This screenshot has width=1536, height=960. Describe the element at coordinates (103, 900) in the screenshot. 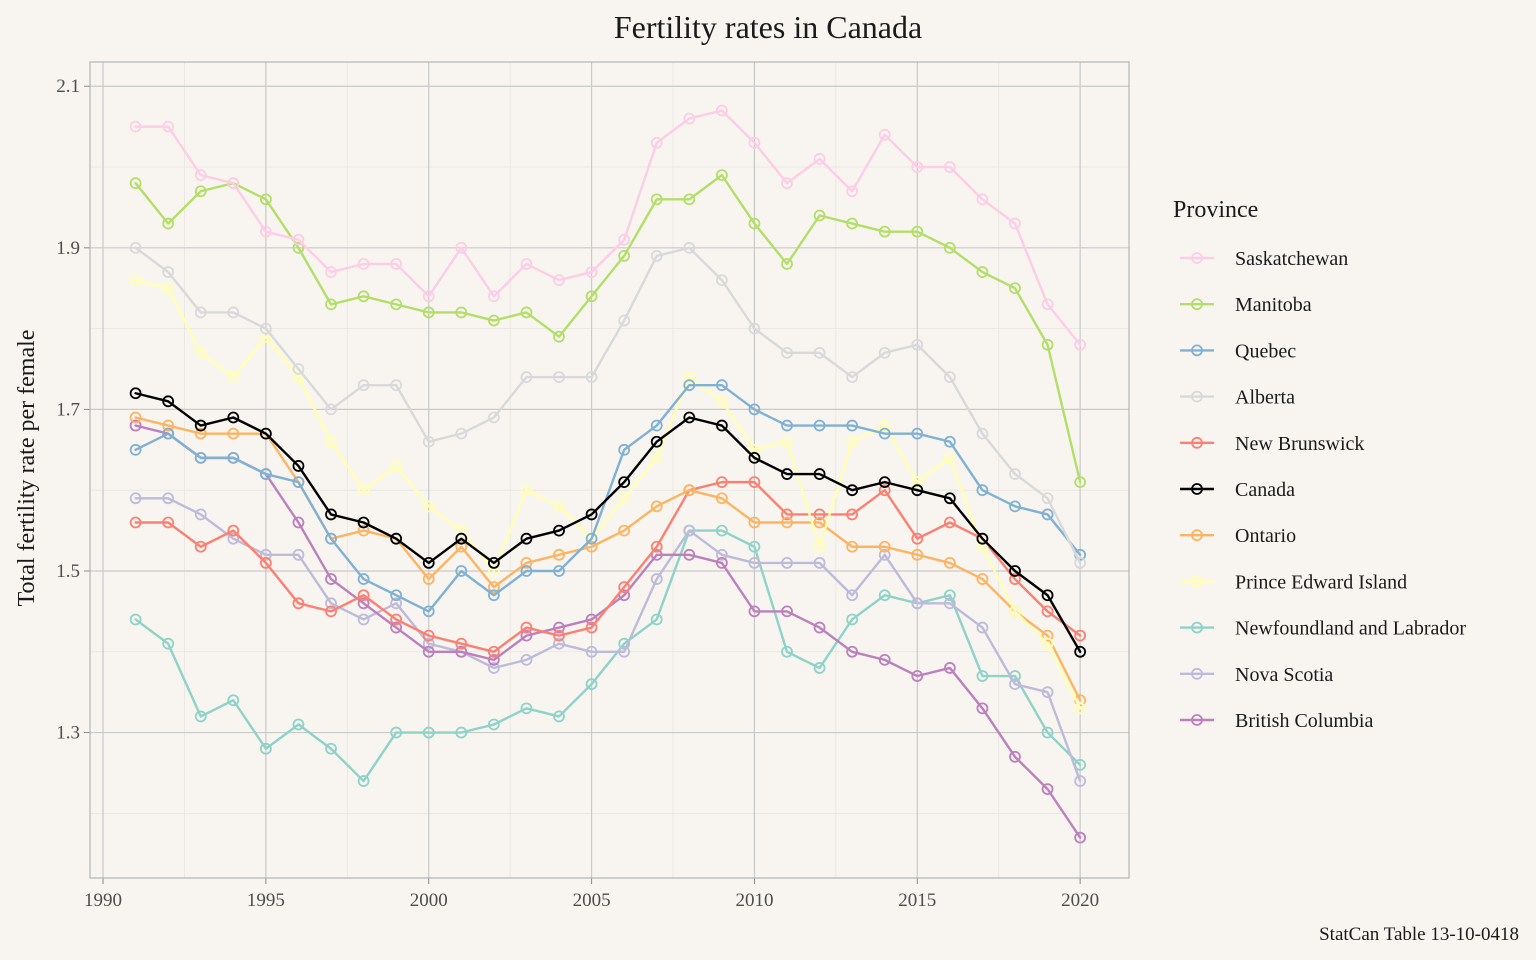

I see `x-tick-label: 1990` at that location.